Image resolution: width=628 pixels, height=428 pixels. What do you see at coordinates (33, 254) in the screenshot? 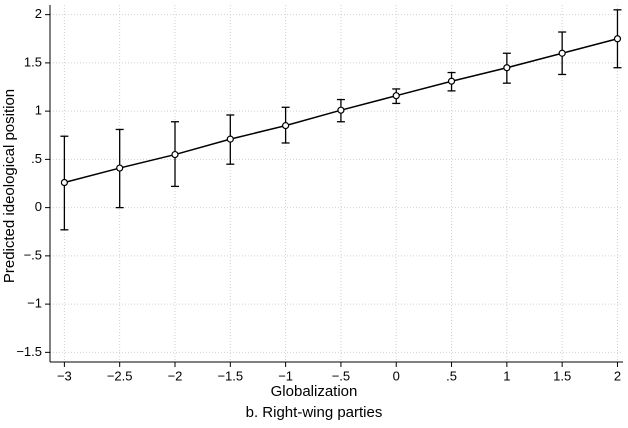
I see `y-tick-label: −.5` at bounding box center [33, 254].